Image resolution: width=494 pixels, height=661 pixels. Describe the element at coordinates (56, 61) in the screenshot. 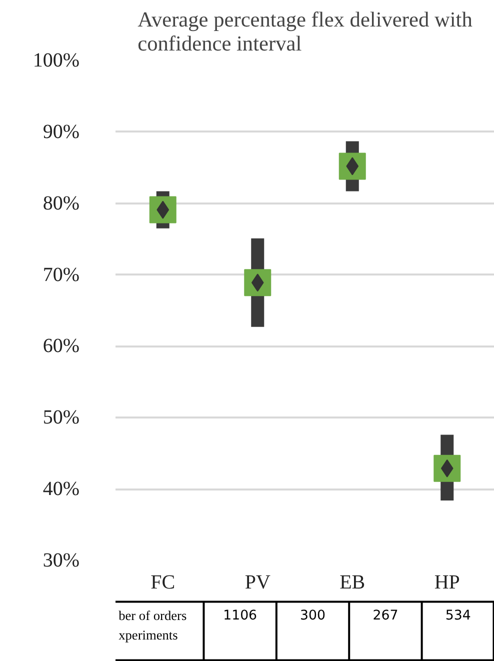

I see `y-tick-label: 100%` at that location.